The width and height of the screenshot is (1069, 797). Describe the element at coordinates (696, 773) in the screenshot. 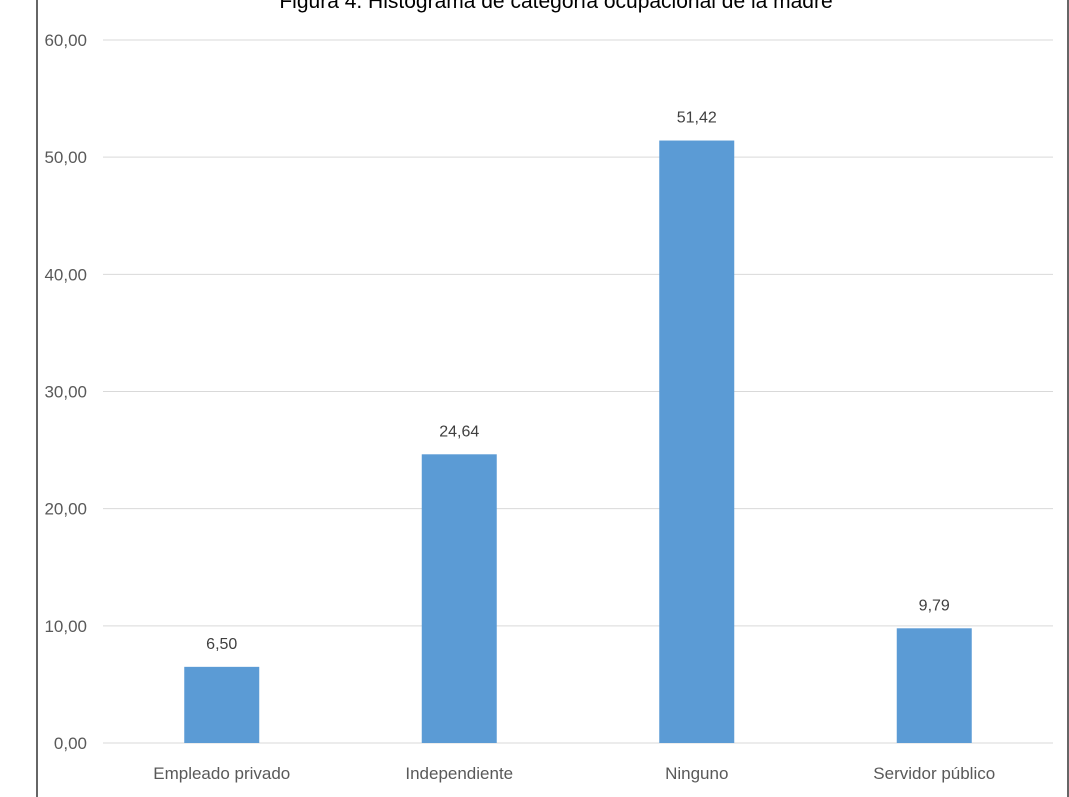

I see `category-label: Ninguno` at that location.